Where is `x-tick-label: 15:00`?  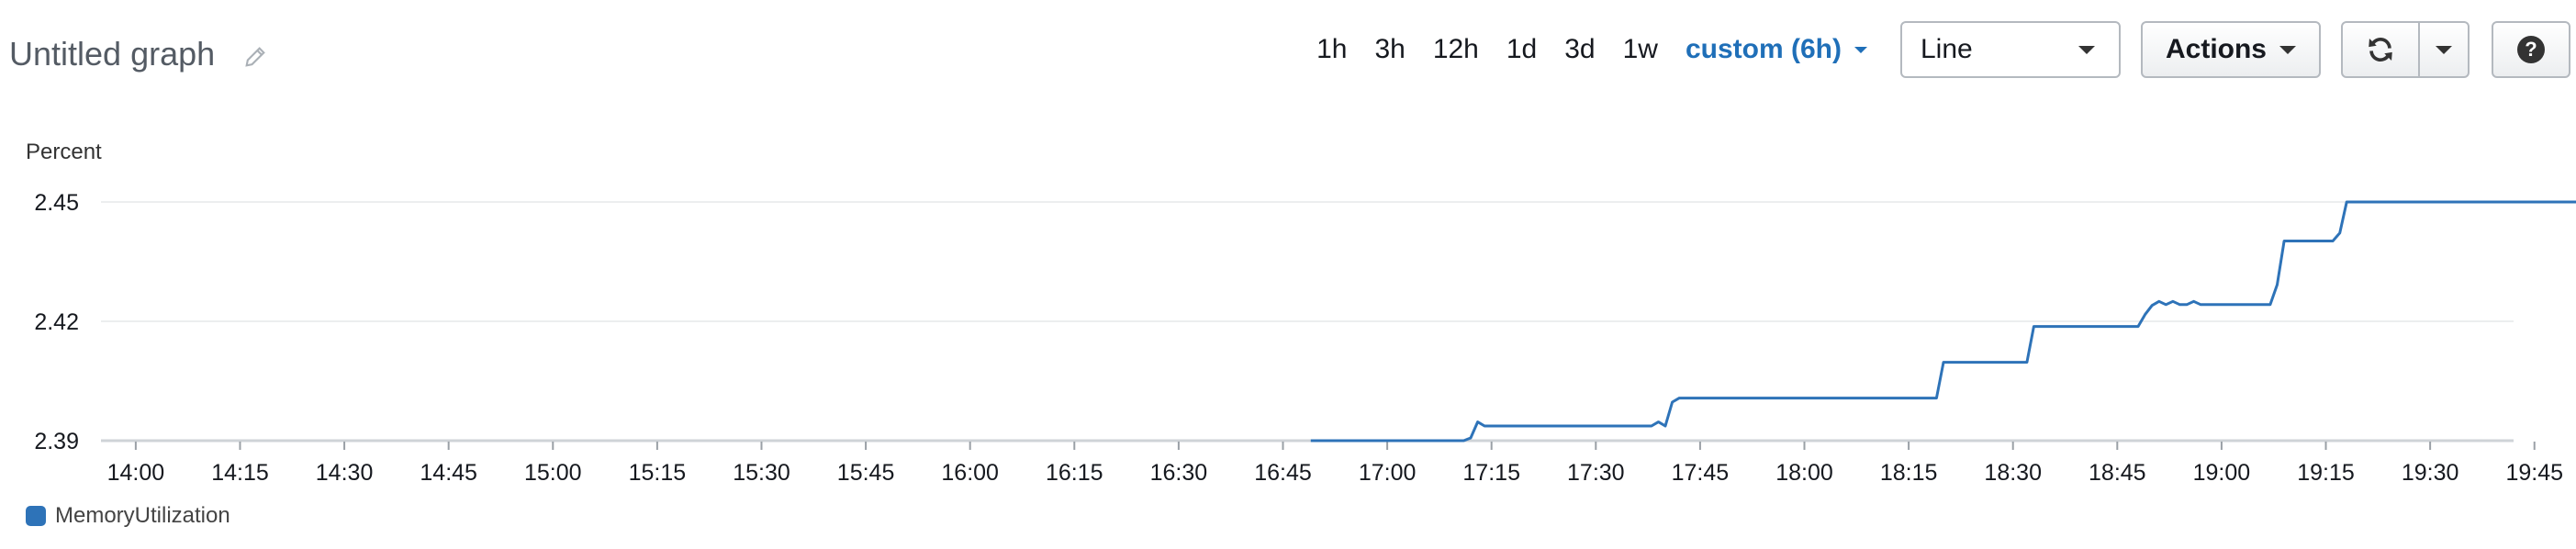
x-tick-label: 15:00 is located at coordinates (553, 473).